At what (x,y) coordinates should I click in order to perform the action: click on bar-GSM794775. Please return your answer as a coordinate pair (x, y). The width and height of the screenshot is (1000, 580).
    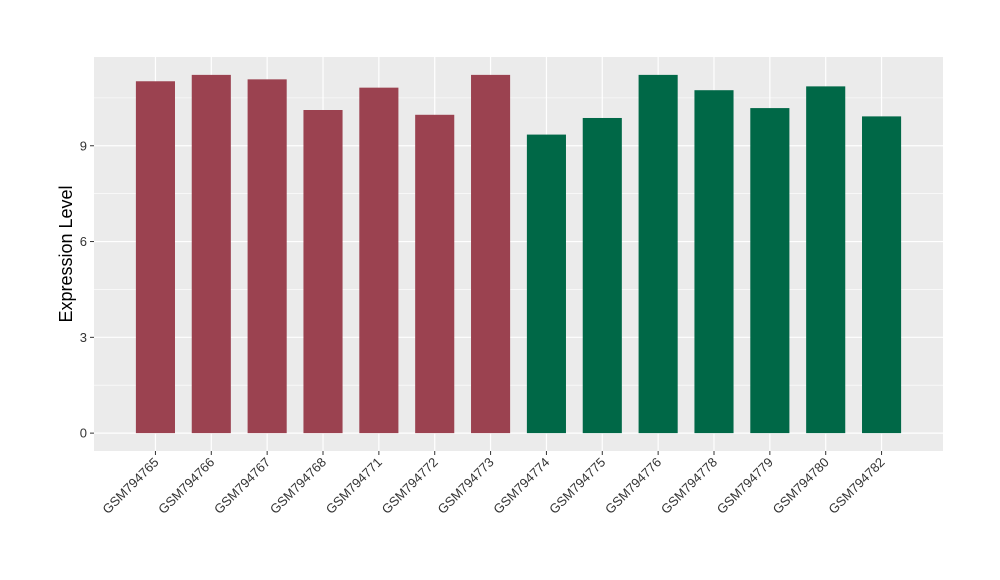
    Looking at the image, I should click on (602, 275).